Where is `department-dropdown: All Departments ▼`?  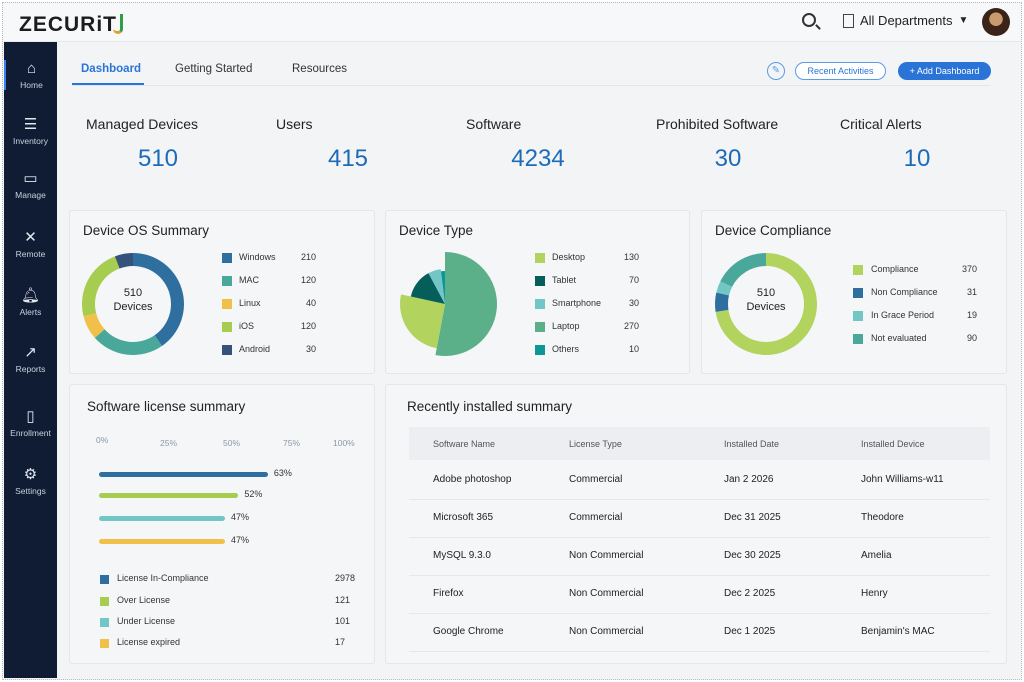
department-dropdown: All Departments ▼ is located at coordinates (905, 20).